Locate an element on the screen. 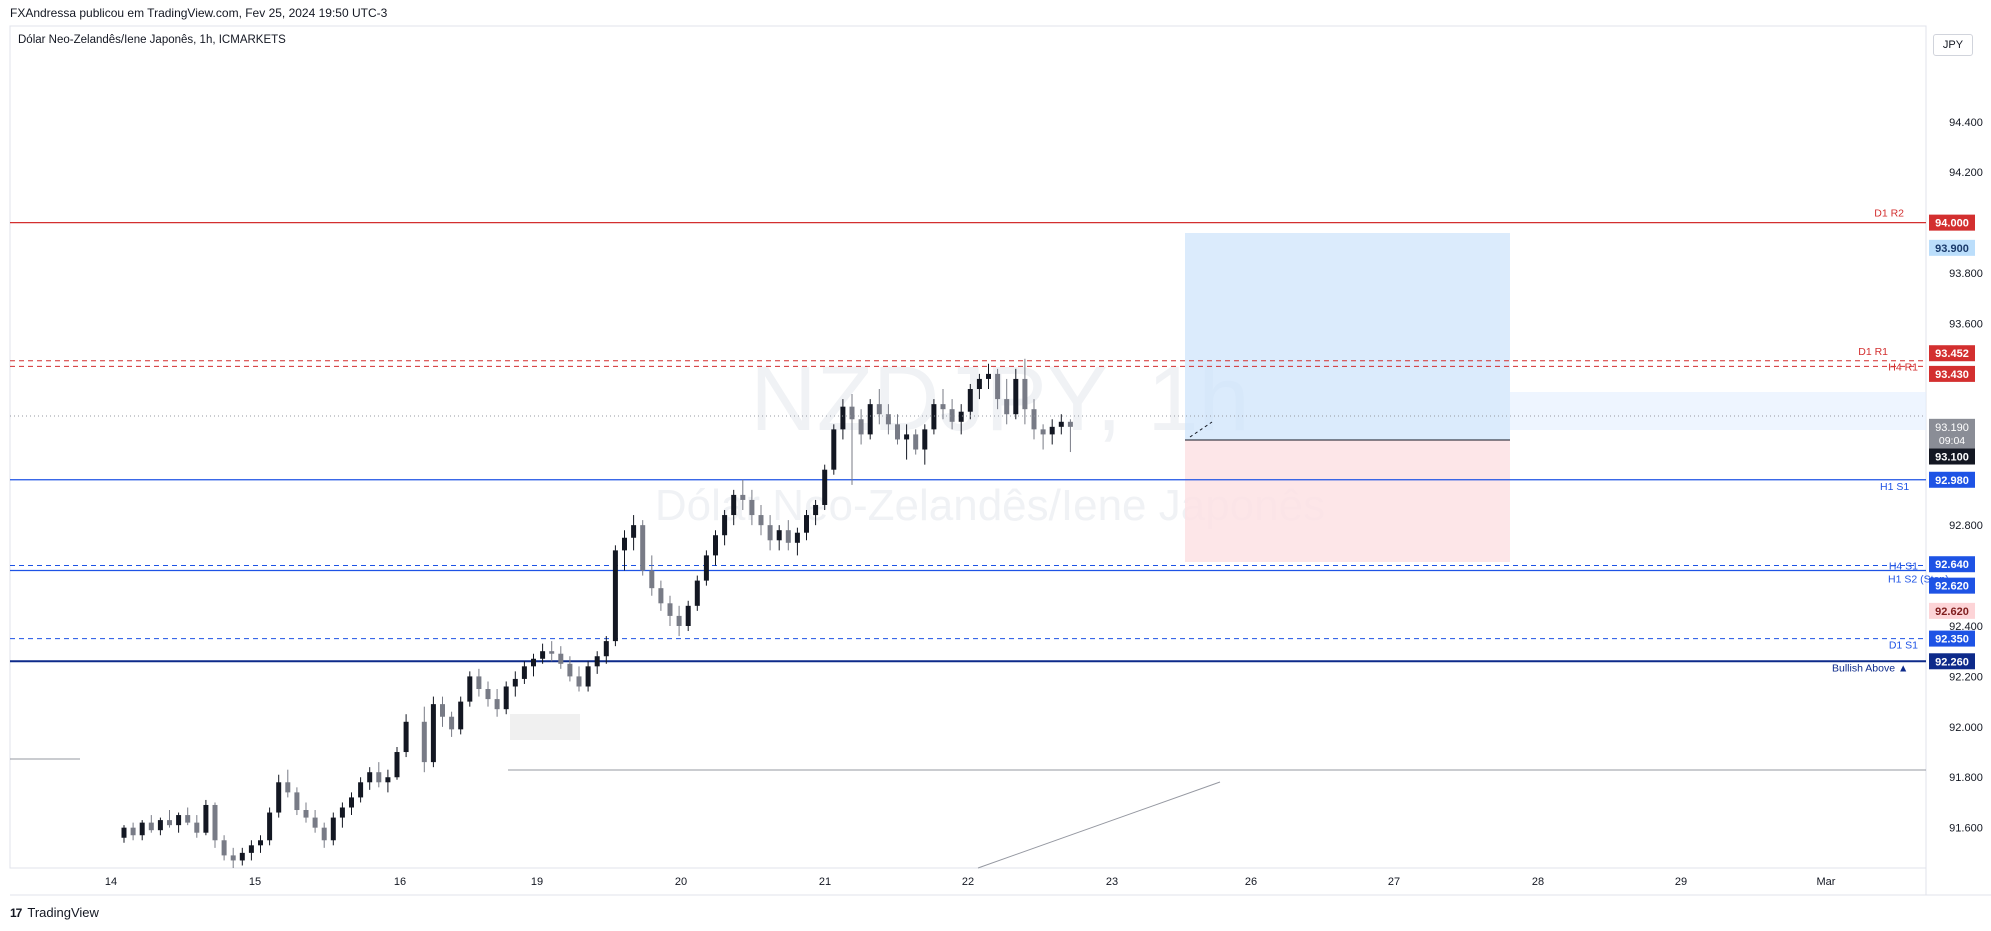  trend-line is located at coordinates (1099, 825).